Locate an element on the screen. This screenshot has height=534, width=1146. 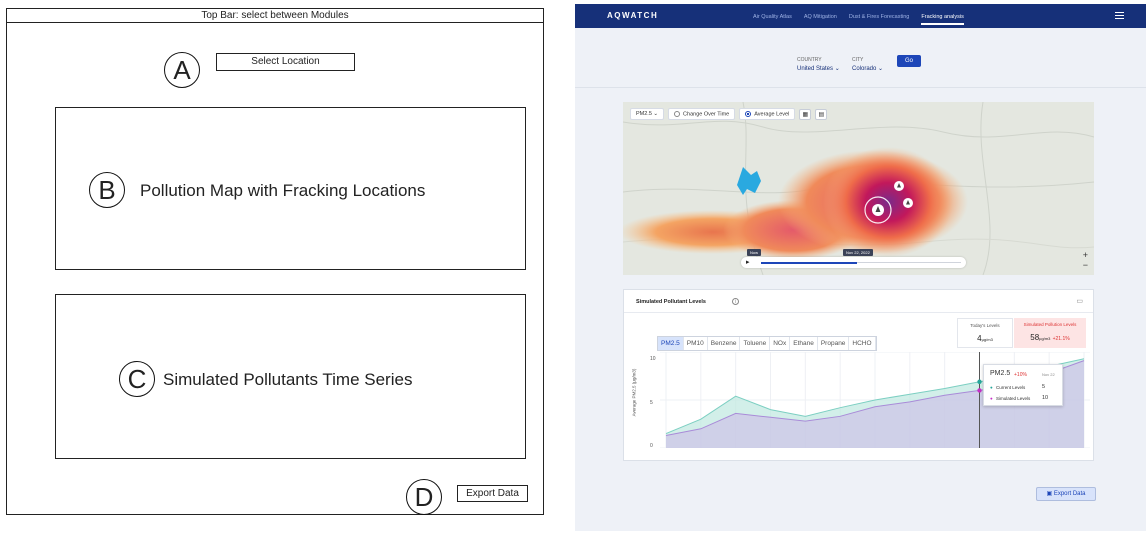
timeline-start-label: Now is located at coordinates (754, 252).